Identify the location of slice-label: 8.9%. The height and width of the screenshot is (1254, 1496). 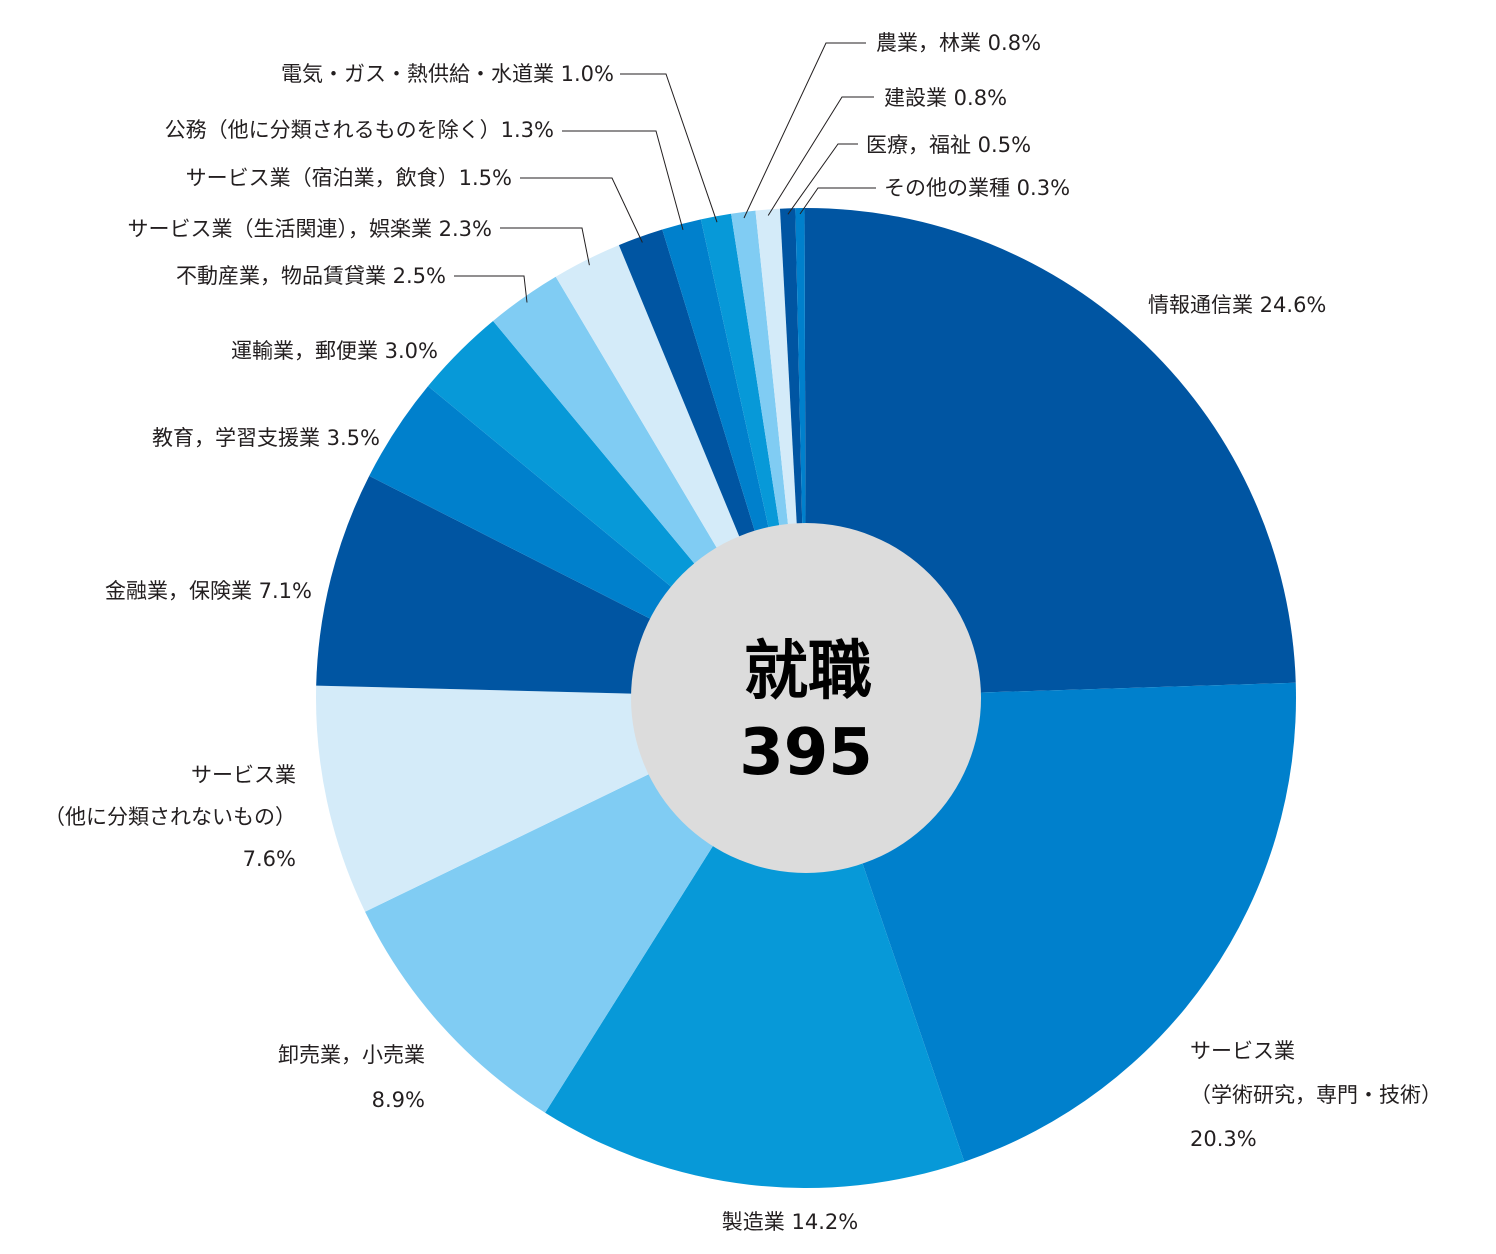
(398, 1100).